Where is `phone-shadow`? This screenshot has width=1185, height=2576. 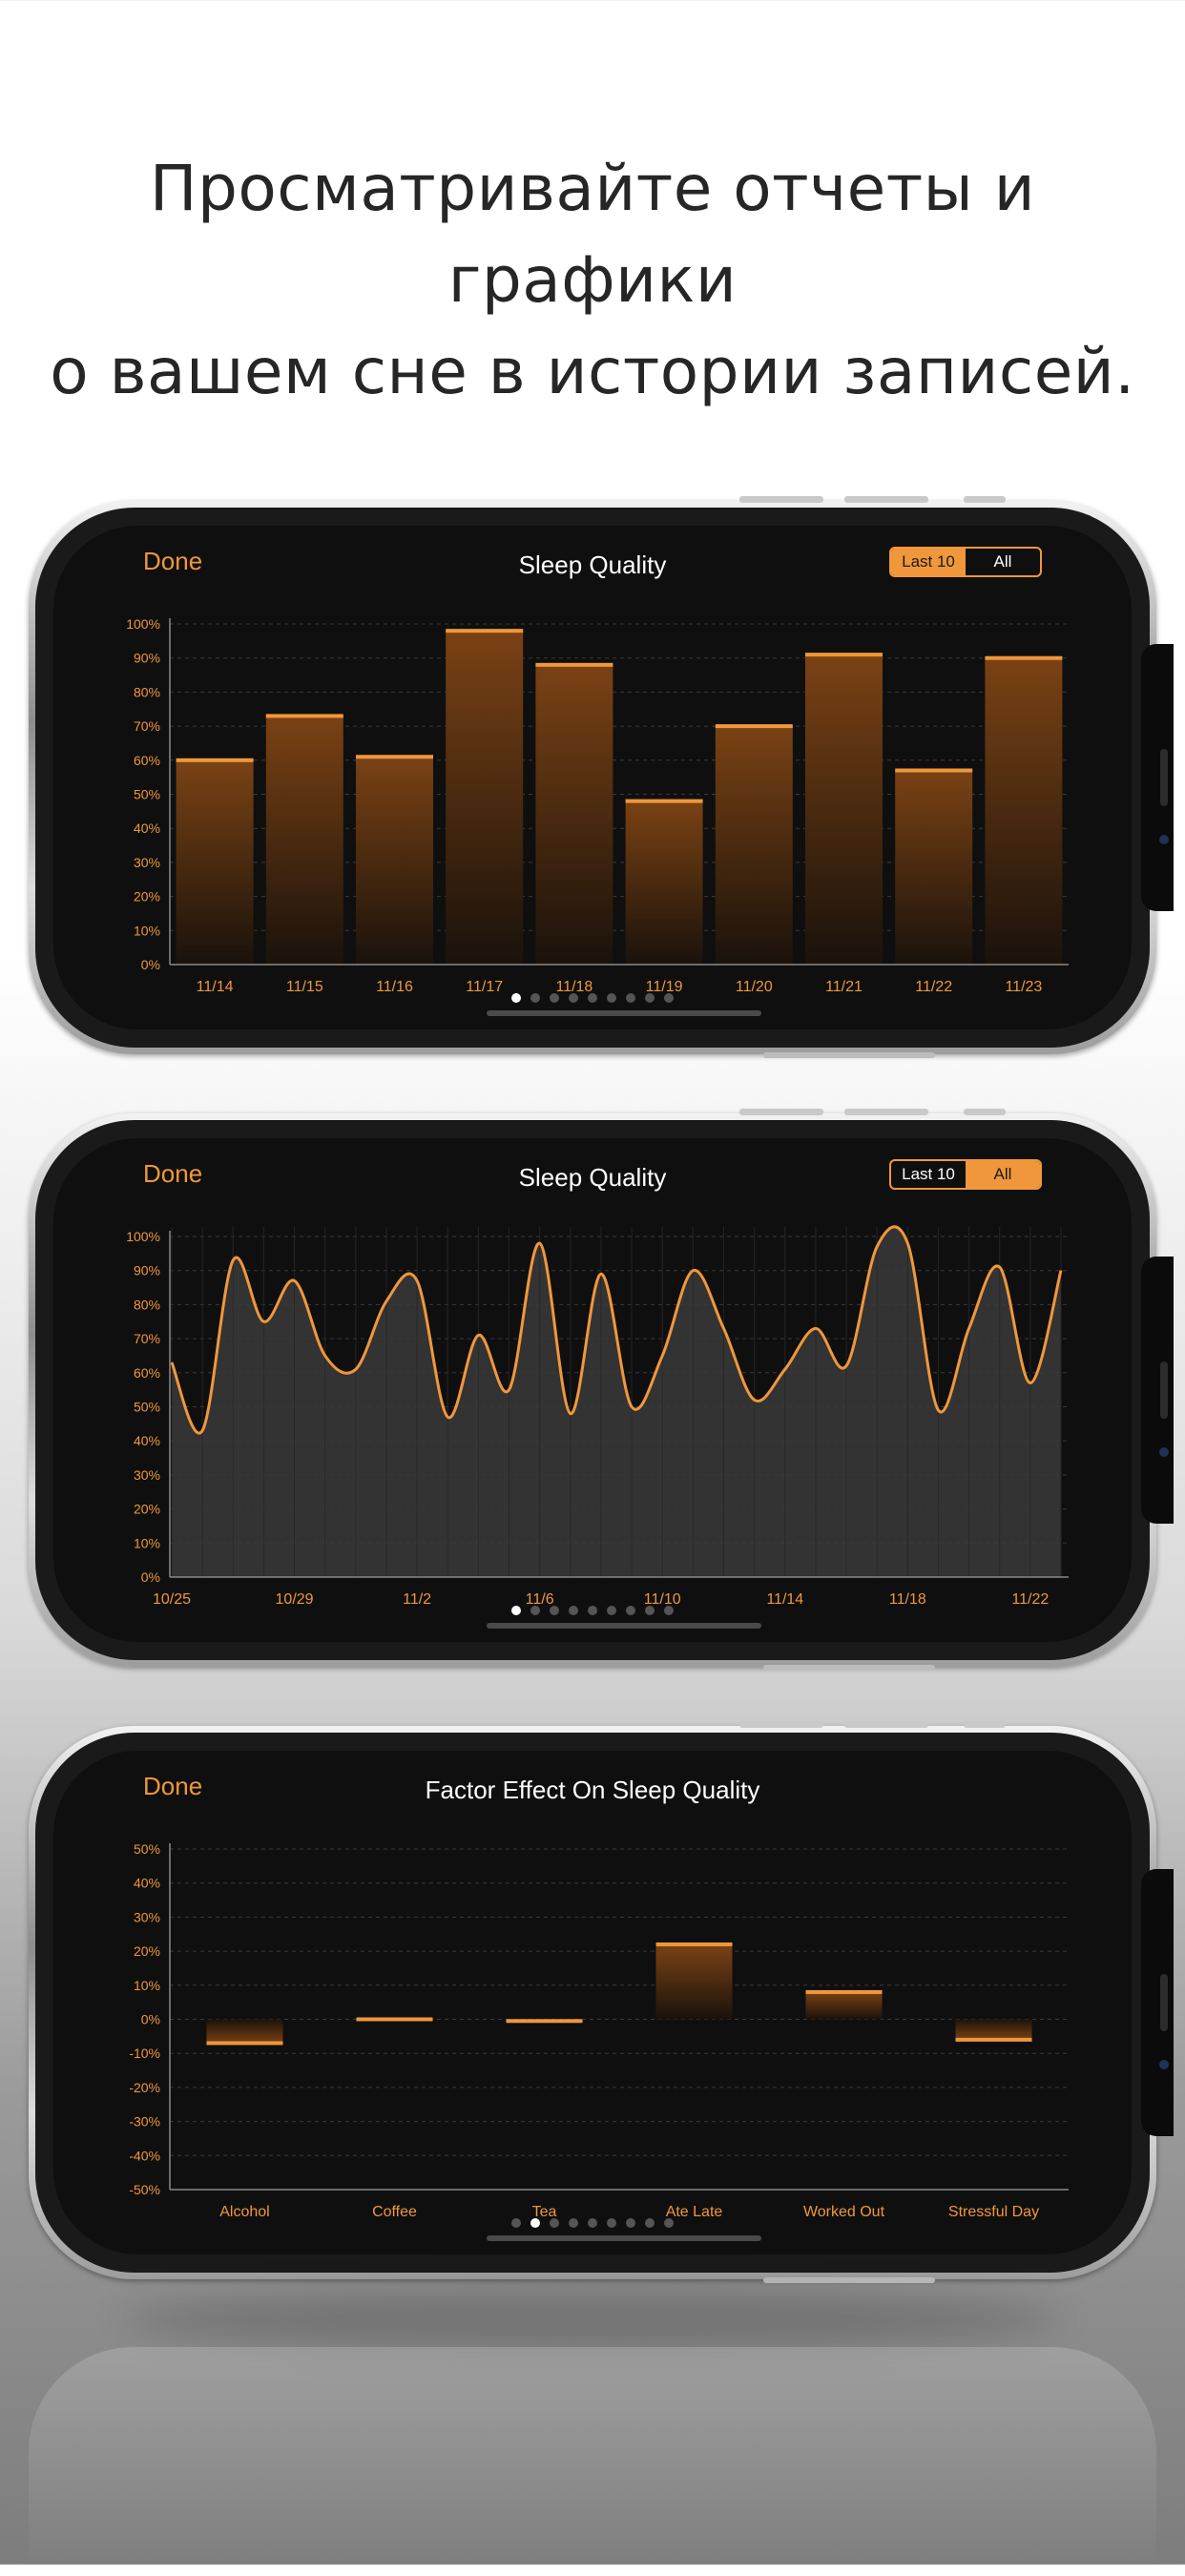
phone-shadow is located at coordinates (592, 2318).